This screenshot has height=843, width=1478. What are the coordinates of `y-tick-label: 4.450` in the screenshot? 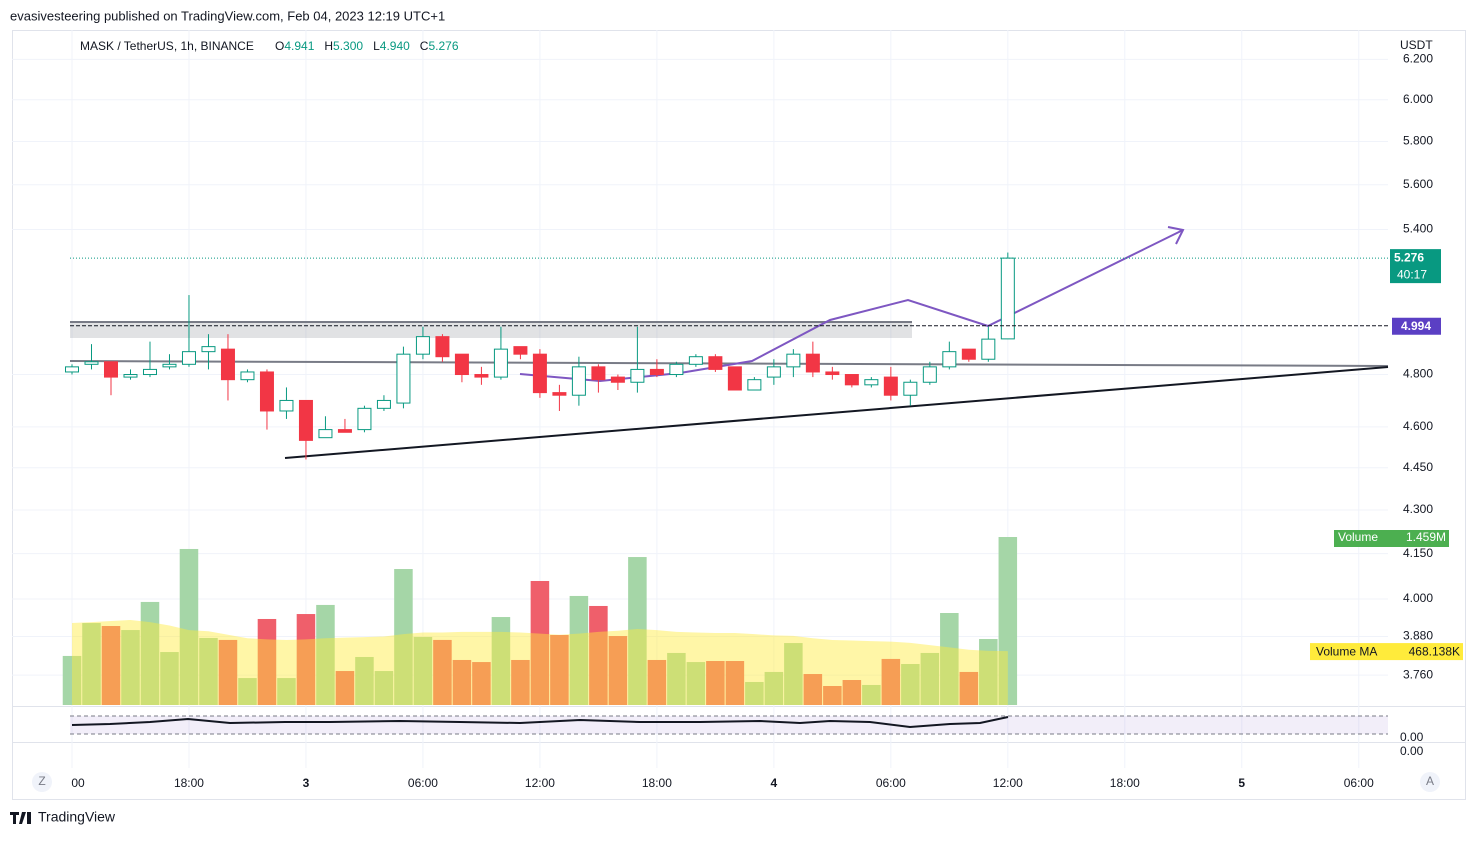 It's located at (1418, 467).